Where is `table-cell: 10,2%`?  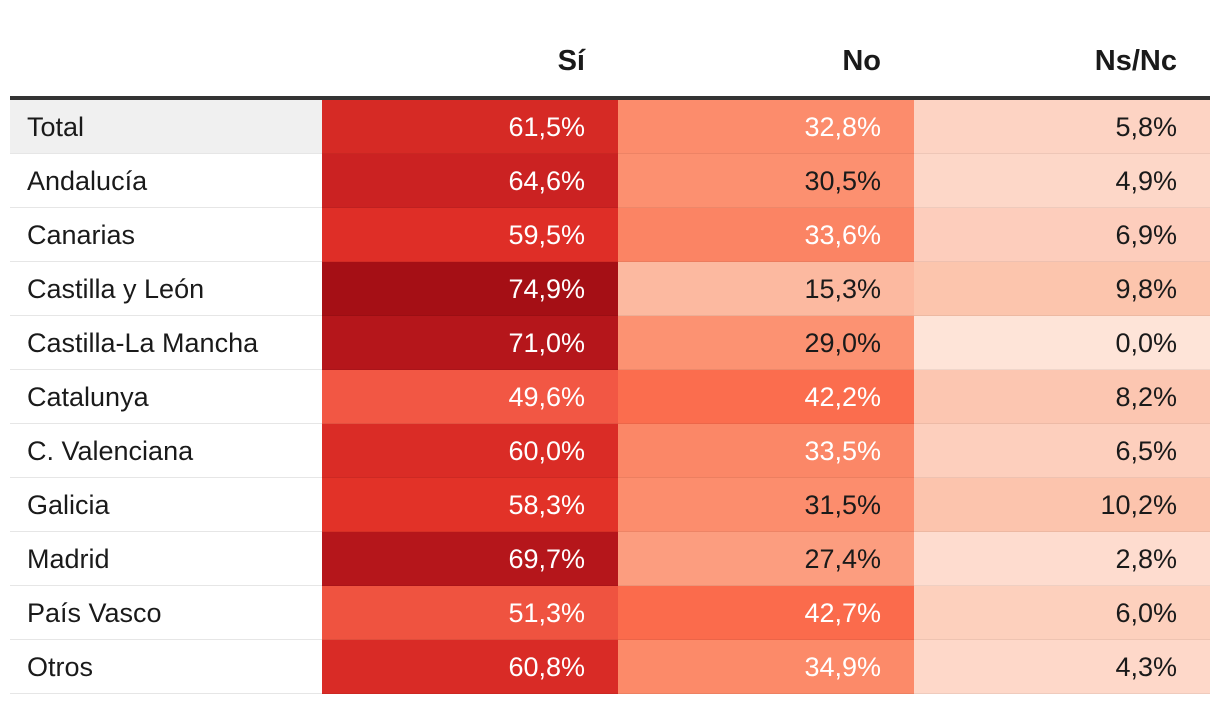
table-cell: 10,2% is located at coordinates (1062, 505).